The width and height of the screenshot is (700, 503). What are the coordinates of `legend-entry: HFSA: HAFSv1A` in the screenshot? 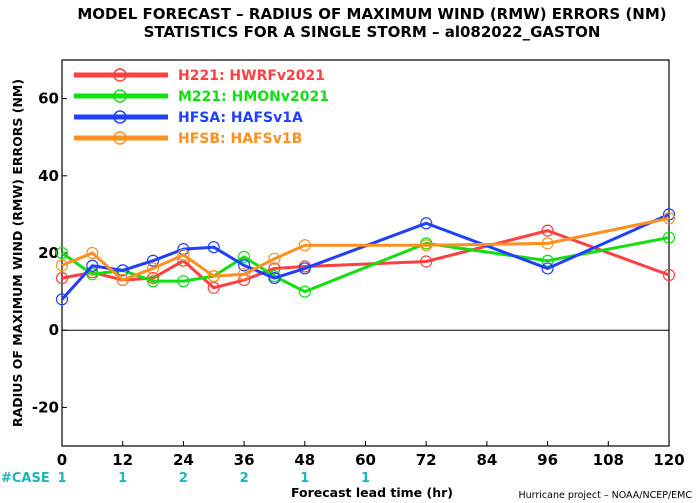 It's located at (188, 118).